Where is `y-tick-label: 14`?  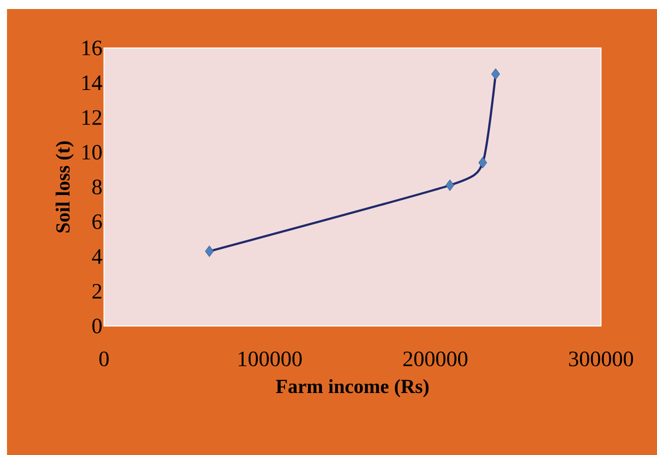 y-tick-label: 14 is located at coordinates (92, 83).